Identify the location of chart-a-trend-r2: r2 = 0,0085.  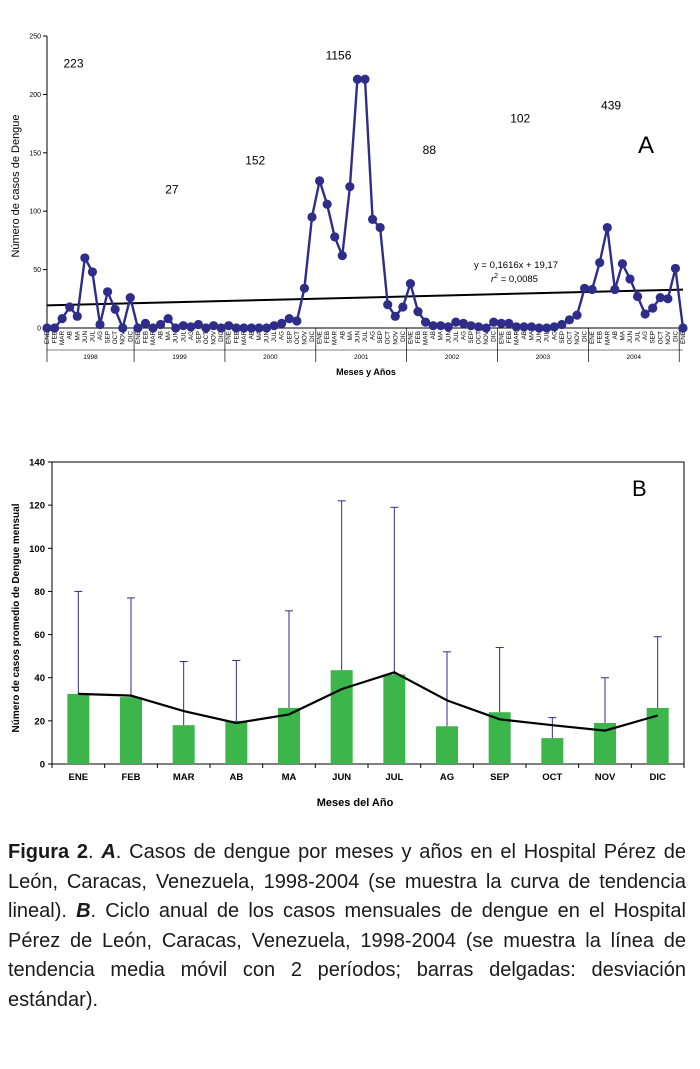
(514, 279).